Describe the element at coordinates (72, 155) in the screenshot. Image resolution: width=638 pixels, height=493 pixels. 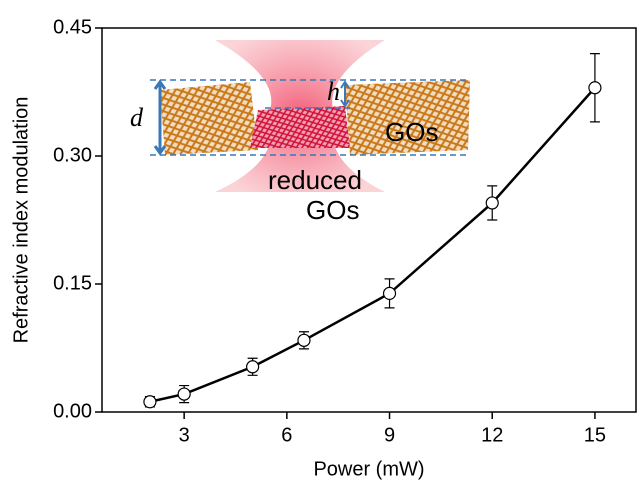
I see `y-tick-label: 0.30` at that location.